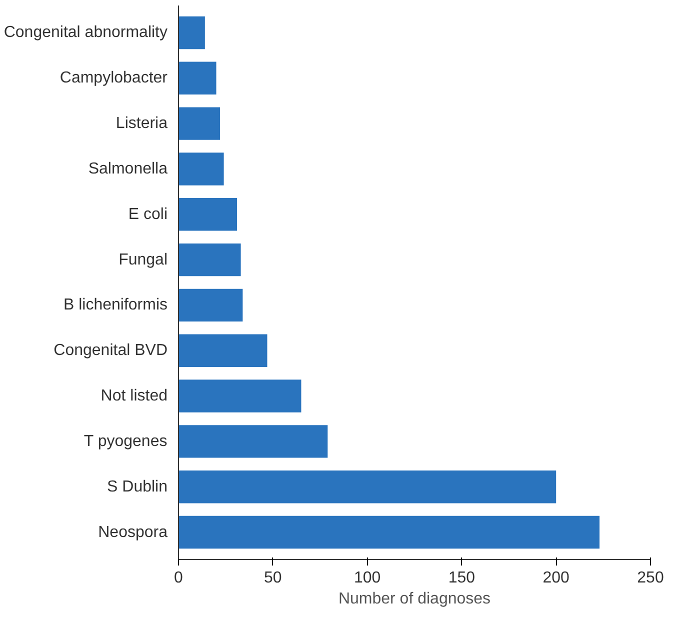  What do you see at coordinates (148, 214) in the screenshot?
I see `y-tick-label: E coli` at bounding box center [148, 214].